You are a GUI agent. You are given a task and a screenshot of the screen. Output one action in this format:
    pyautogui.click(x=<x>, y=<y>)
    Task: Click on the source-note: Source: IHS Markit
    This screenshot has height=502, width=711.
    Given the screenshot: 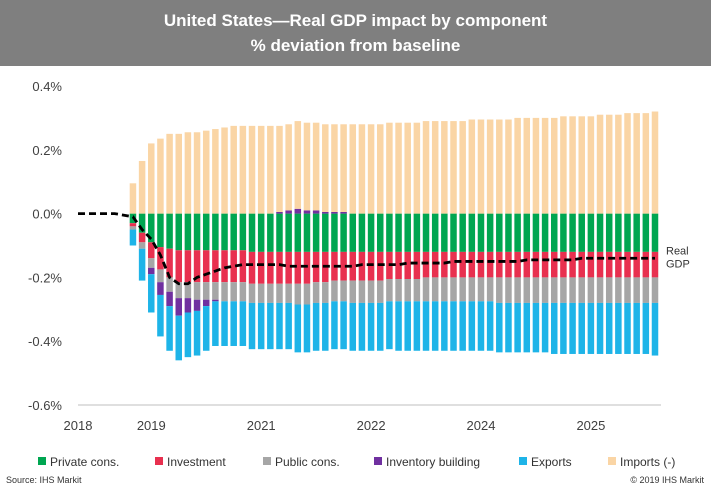 What is the action you would take?
    pyautogui.click(x=44, y=480)
    